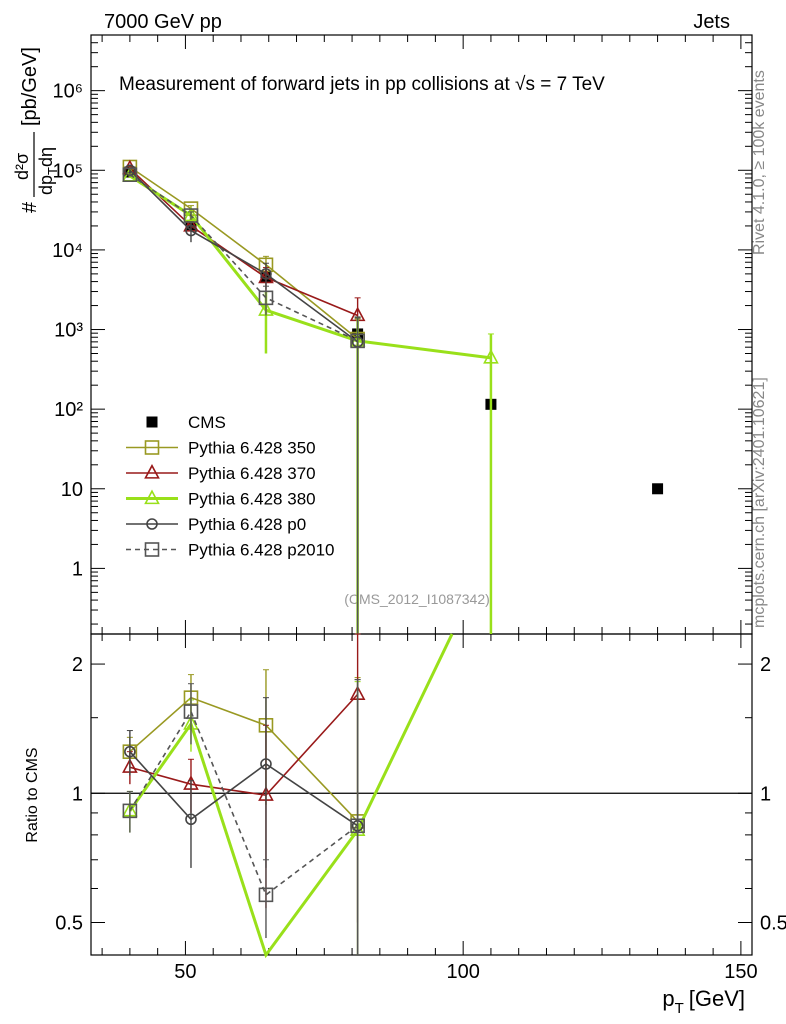 The image size is (786, 1024). What do you see at coordinates (68, 410) in the screenshot?
I see `main-y-tick-label: 10²` at bounding box center [68, 410].